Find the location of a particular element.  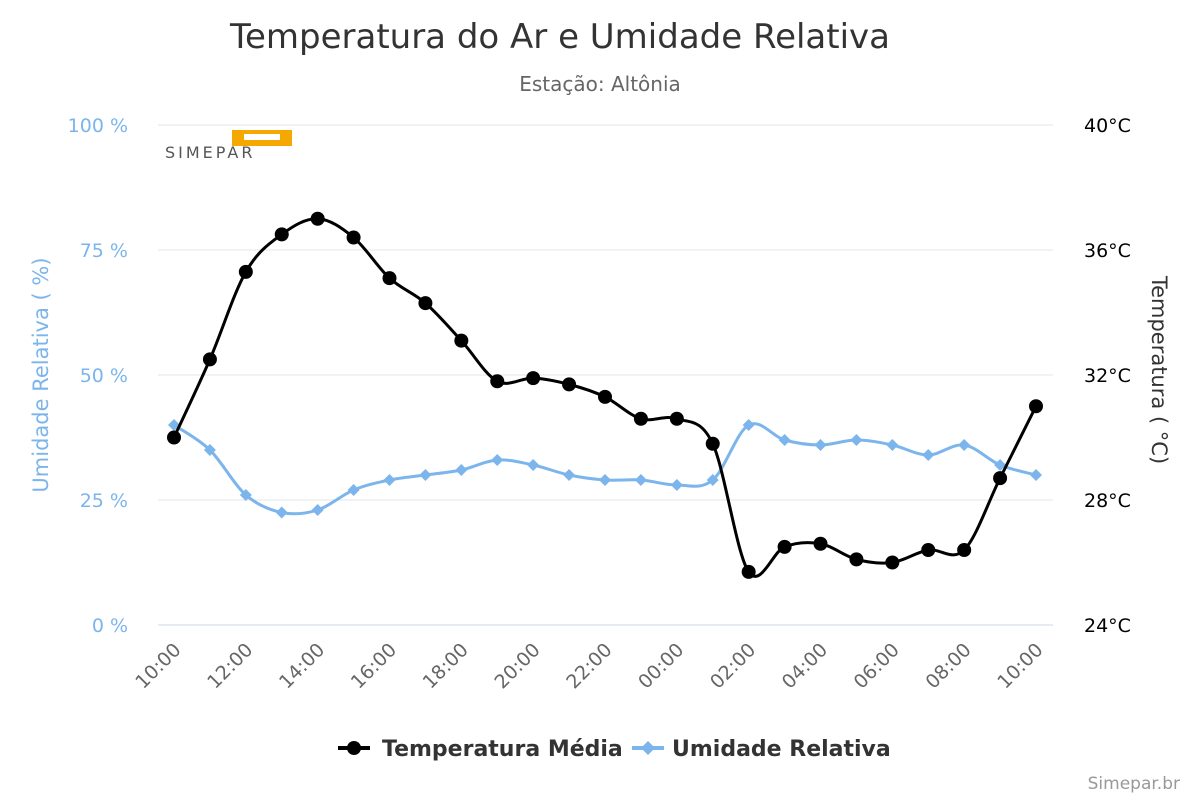

x-tick-label: 06:00 is located at coordinates (877, 666).